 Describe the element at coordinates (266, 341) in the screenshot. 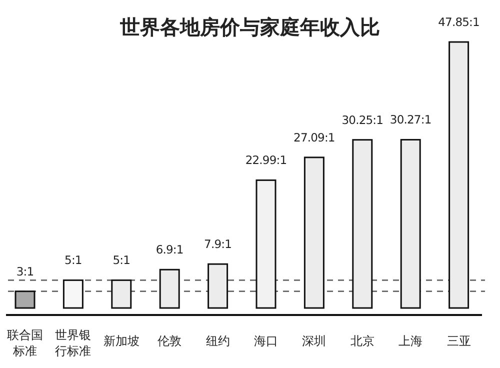

I see `x-tick-label: 海口` at that location.